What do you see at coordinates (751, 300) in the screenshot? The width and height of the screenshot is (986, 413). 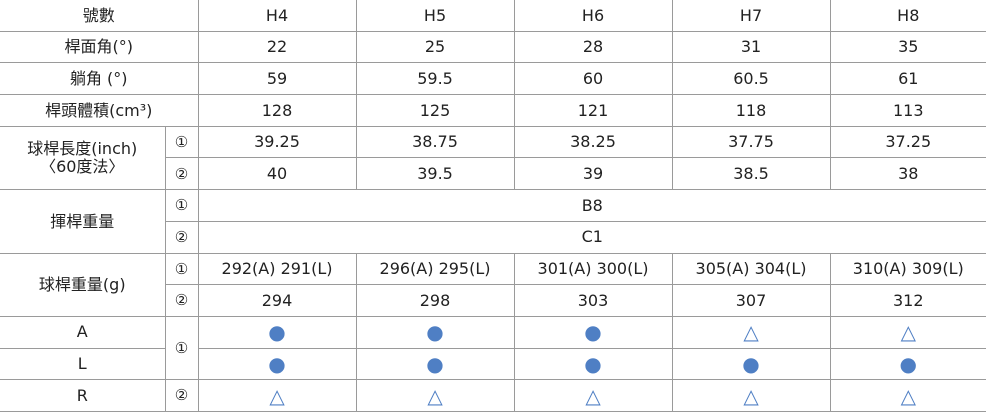 I see `cell: 307` at bounding box center [751, 300].